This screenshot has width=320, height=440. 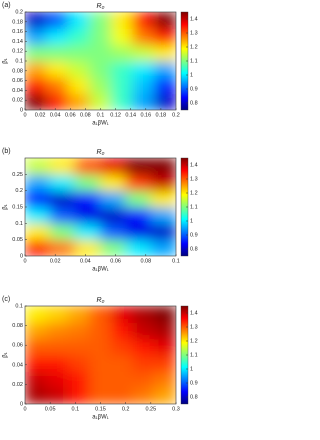 I want to click on y-tick-label: 0.25, so click(x=17, y=175).